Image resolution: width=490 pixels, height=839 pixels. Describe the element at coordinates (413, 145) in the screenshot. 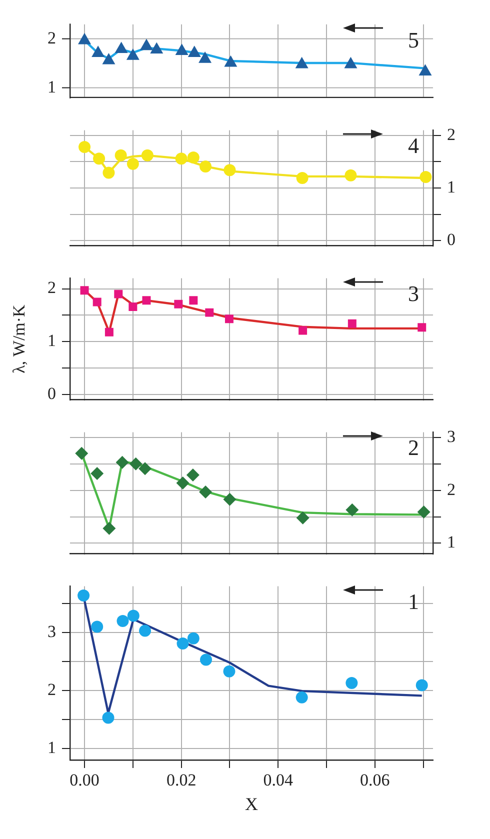

I see `annotation: 4` at that location.